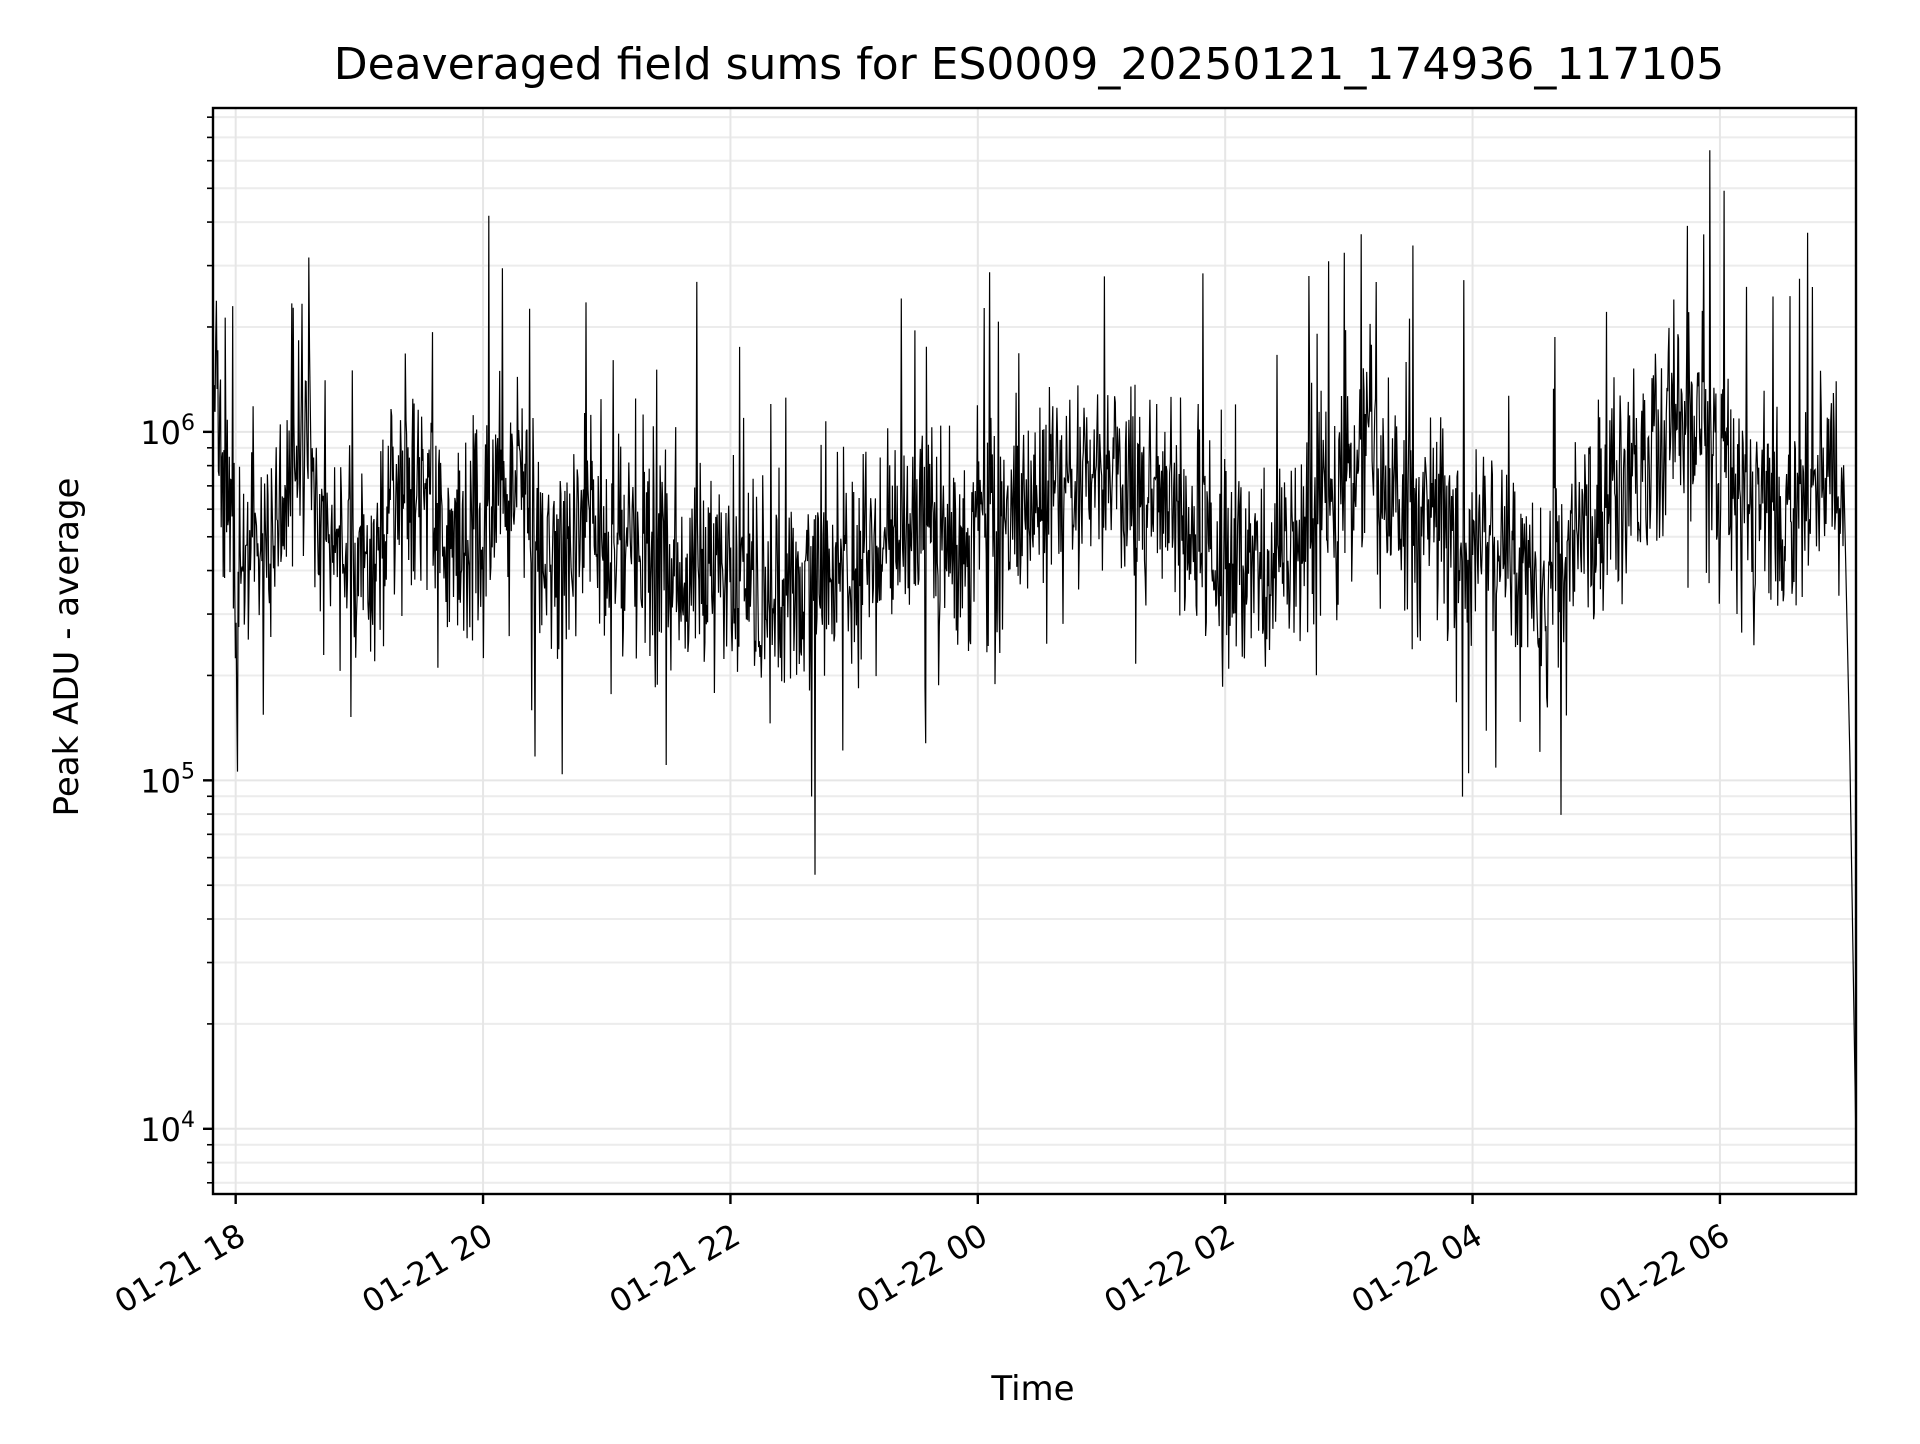  I want to click on x-tick-label: 01-22 06, so click(1664, 1268).